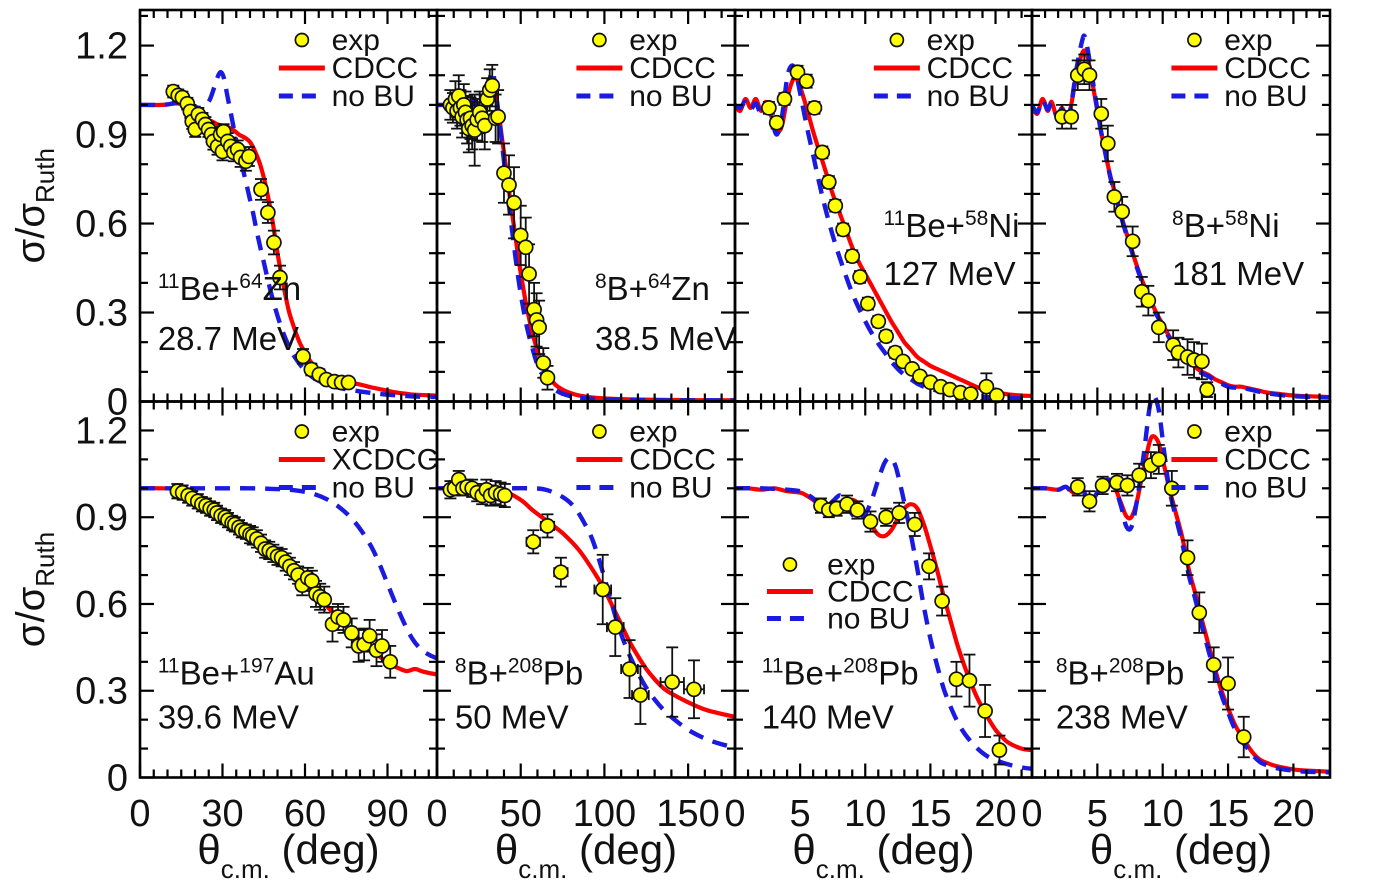 This screenshot has height=886, width=1386. I want to click on panel-frame, so click(1181, 589).